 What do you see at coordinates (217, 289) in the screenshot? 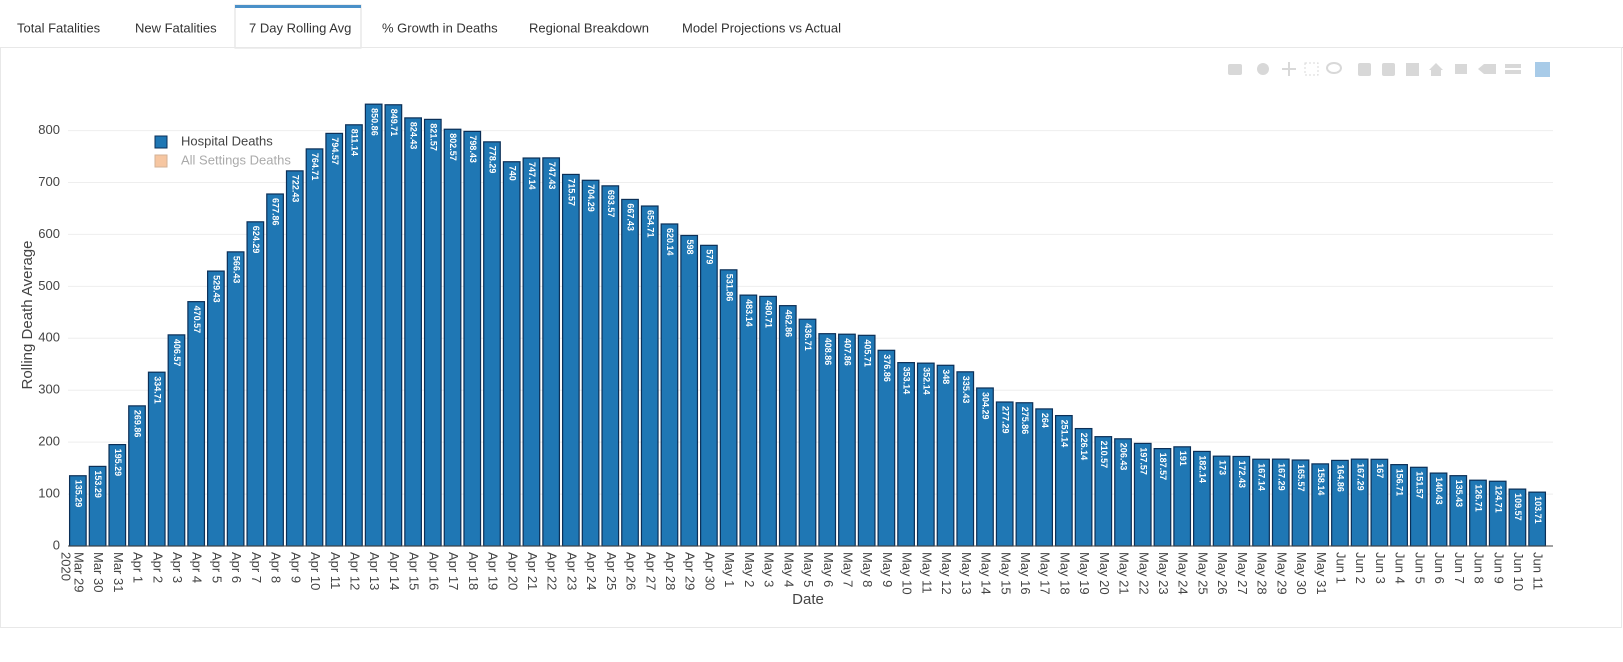
I see `bar-value-label: 529.43` at bounding box center [217, 289].